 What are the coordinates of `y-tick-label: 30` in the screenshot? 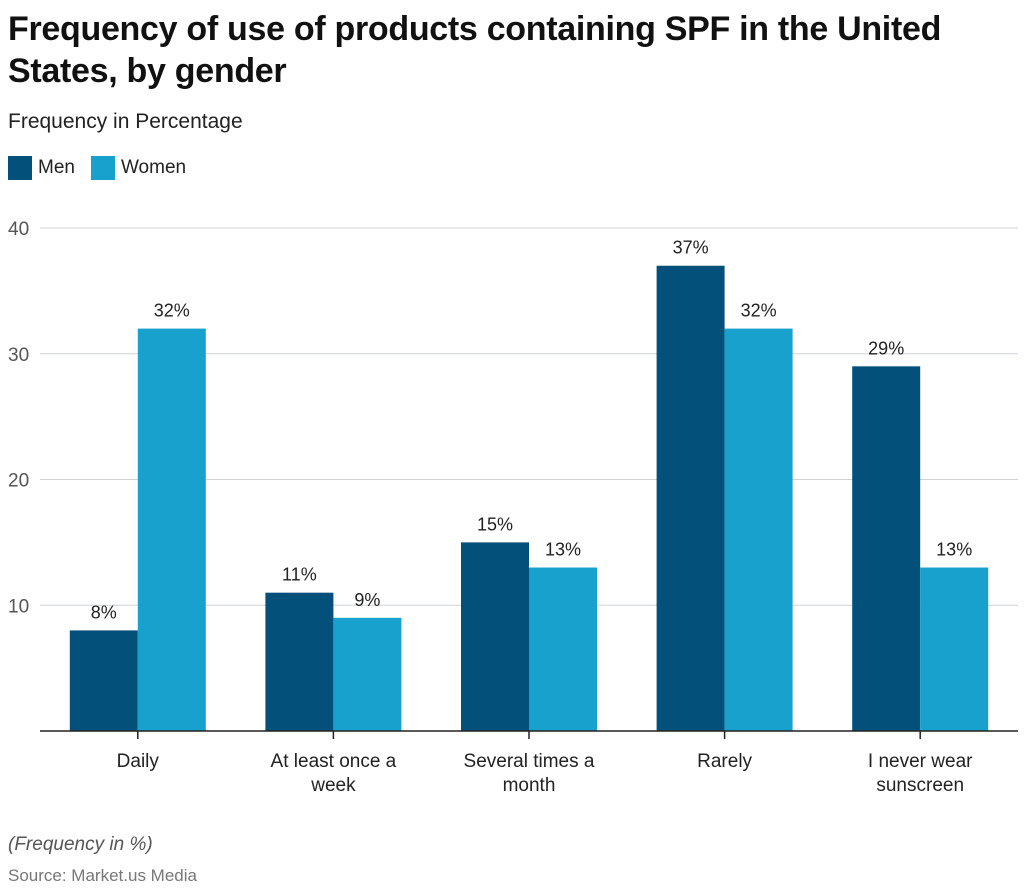 It's located at (18, 355).